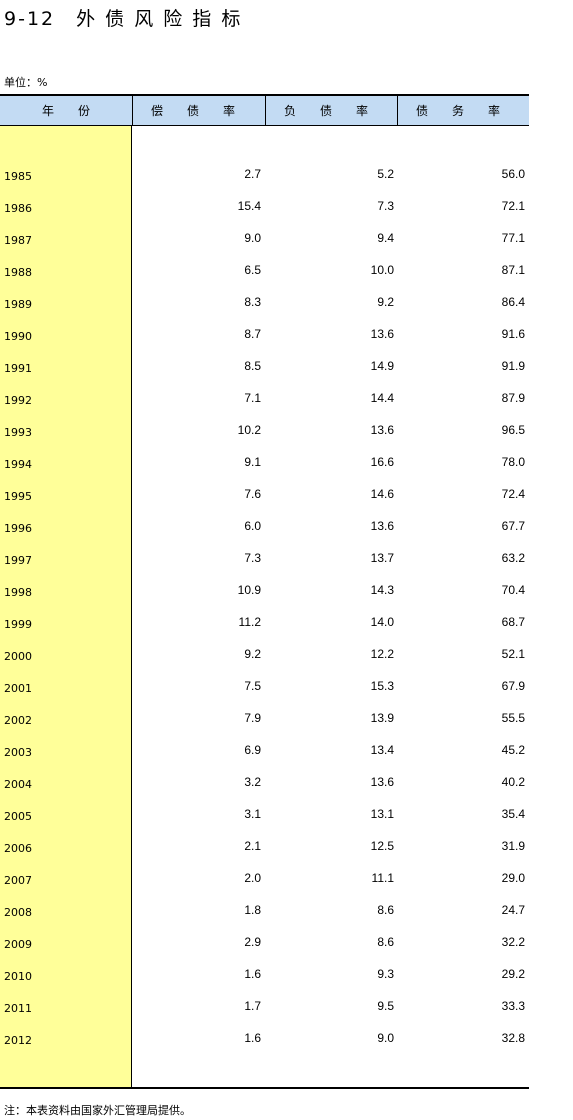  Describe the element at coordinates (18, 240) in the screenshot. I see `year-cell: 1987` at that location.